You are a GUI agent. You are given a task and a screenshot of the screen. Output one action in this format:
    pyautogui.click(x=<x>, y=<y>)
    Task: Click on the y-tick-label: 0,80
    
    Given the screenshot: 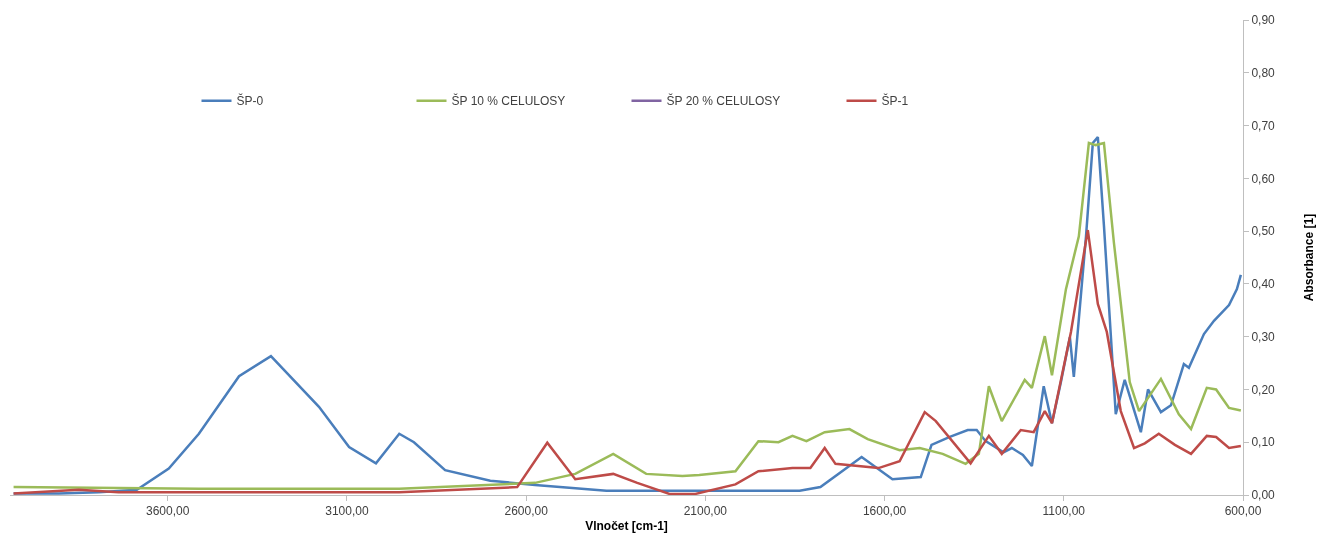 What is the action you would take?
    pyautogui.click(x=1263, y=72)
    